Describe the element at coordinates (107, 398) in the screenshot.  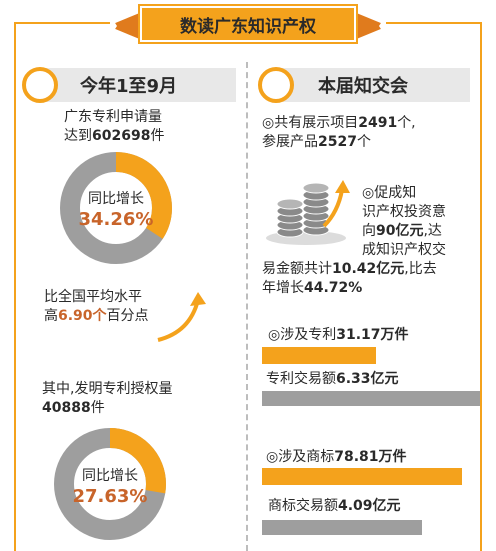
I see `grants-text: 其中,发明专利授权量 40888件` at that location.